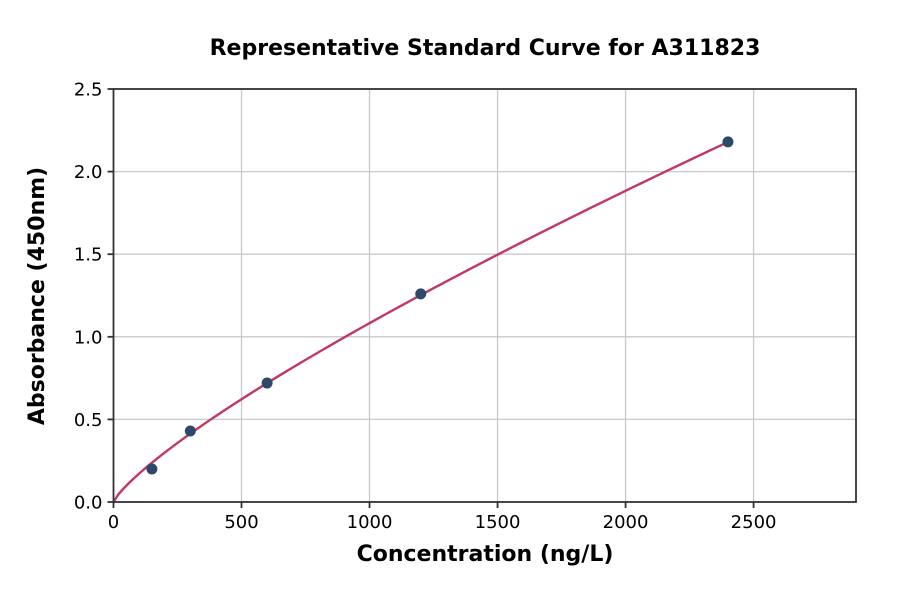 Image resolution: width=900 pixels, height=594 pixels. I want to click on y-tick-label: 2.0, so click(88, 172).